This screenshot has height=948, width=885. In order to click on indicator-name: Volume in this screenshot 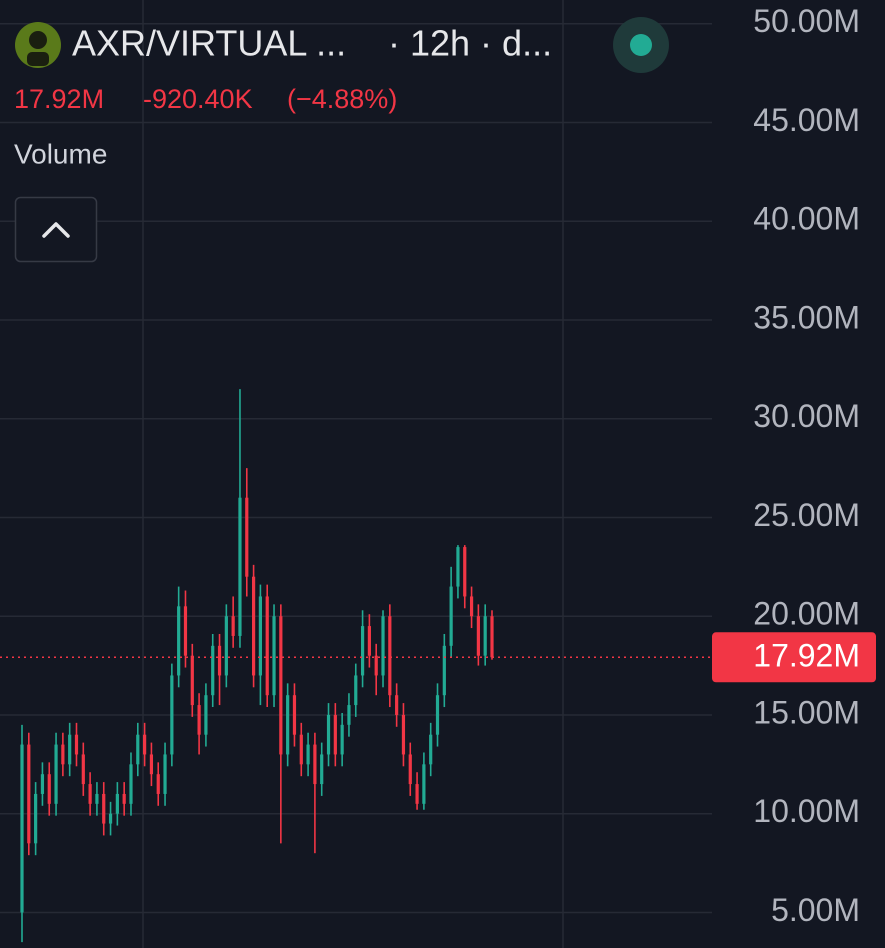, I will do `click(60, 153)`.